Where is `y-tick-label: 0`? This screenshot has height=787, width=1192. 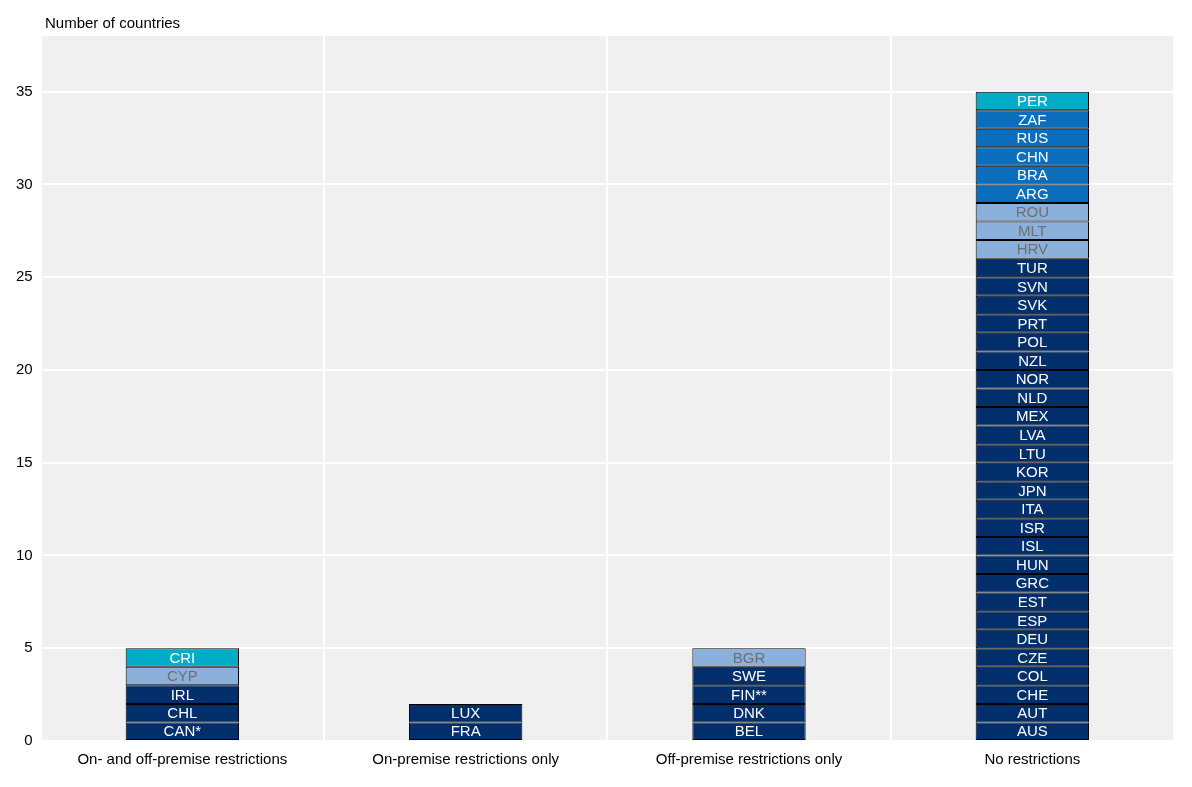 y-tick-label: 0 is located at coordinates (28, 740).